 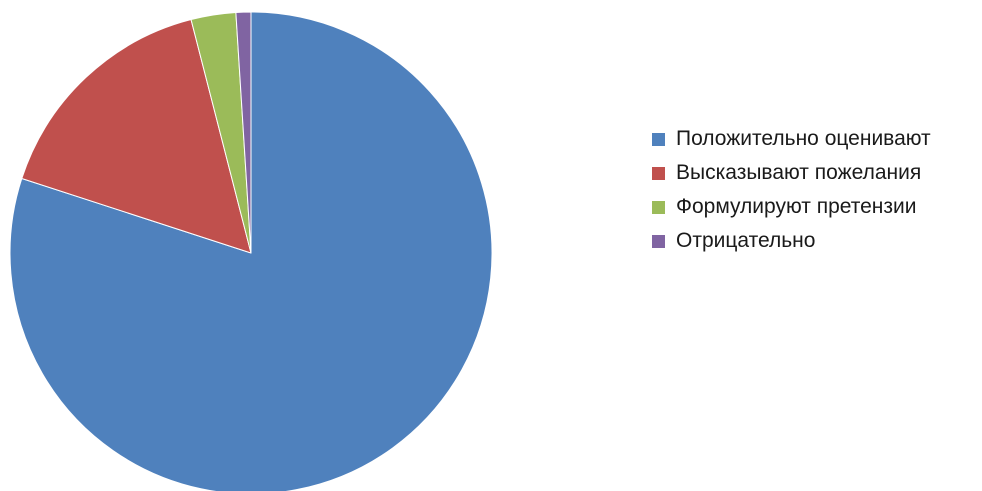 What do you see at coordinates (799, 172) in the screenshot?
I see `legend-label: Высказывают пожелания` at bounding box center [799, 172].